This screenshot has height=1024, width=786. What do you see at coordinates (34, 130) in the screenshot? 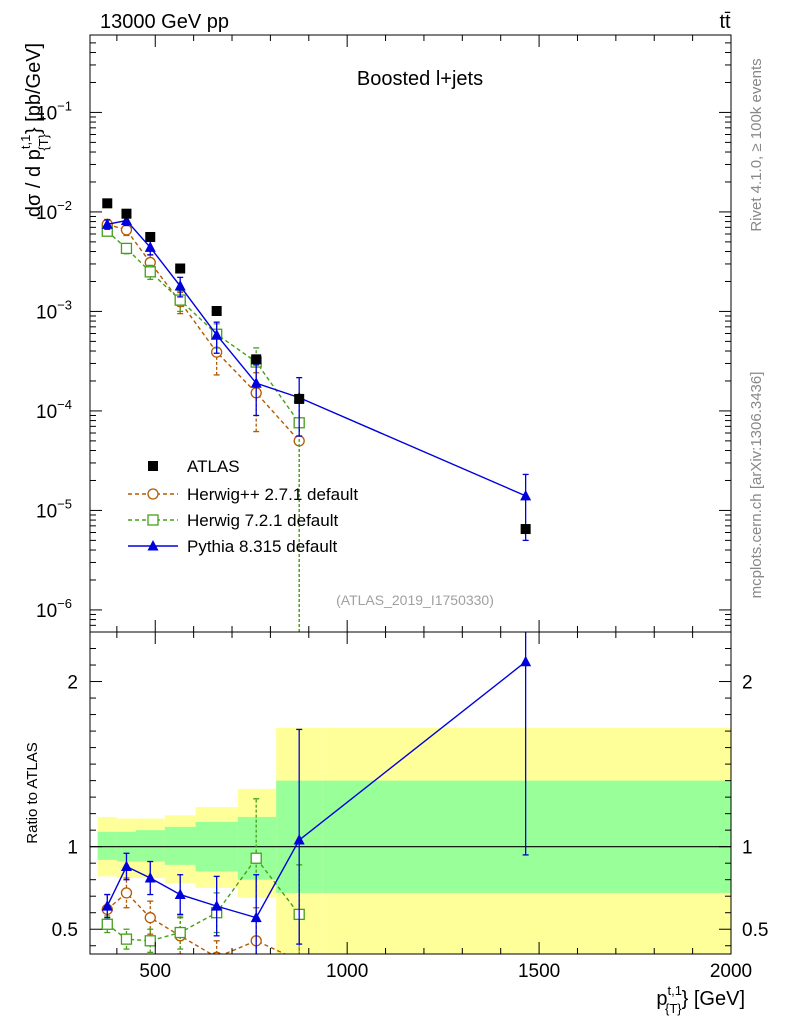
I see `main-y-axis-label: dσ / d pt,1 {T}} [pb/GeV]` at bounding box center [34, 130].